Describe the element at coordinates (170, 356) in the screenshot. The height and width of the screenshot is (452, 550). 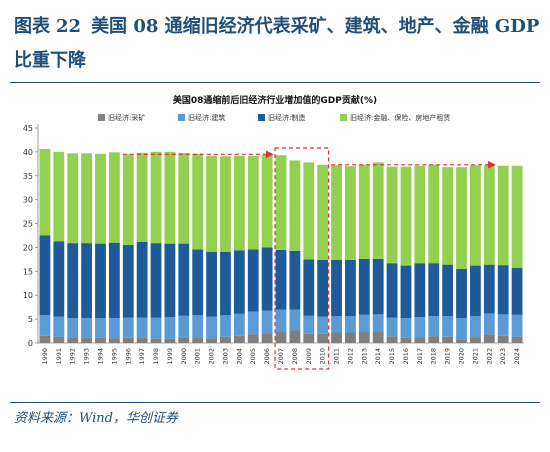
I see `x-tick-label: 1999` at that location.